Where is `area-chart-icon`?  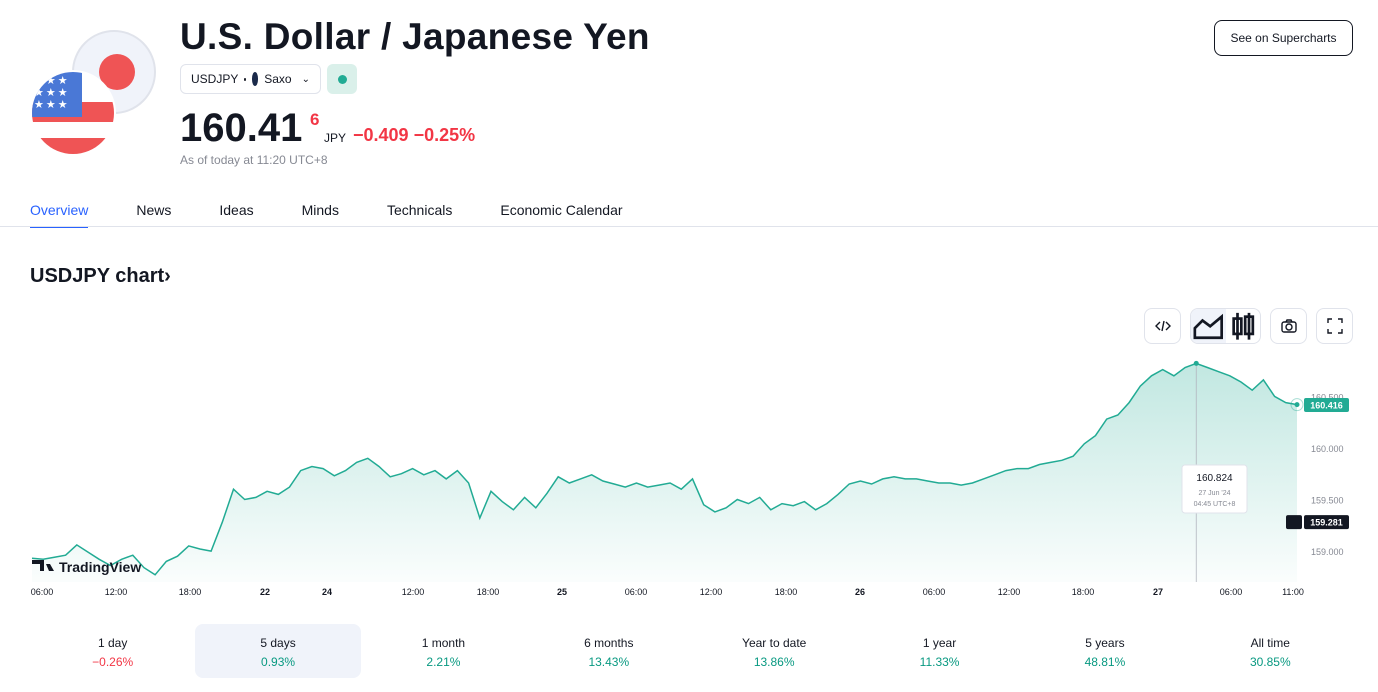 area-chart-icon is located at coordinates (1208, 326).